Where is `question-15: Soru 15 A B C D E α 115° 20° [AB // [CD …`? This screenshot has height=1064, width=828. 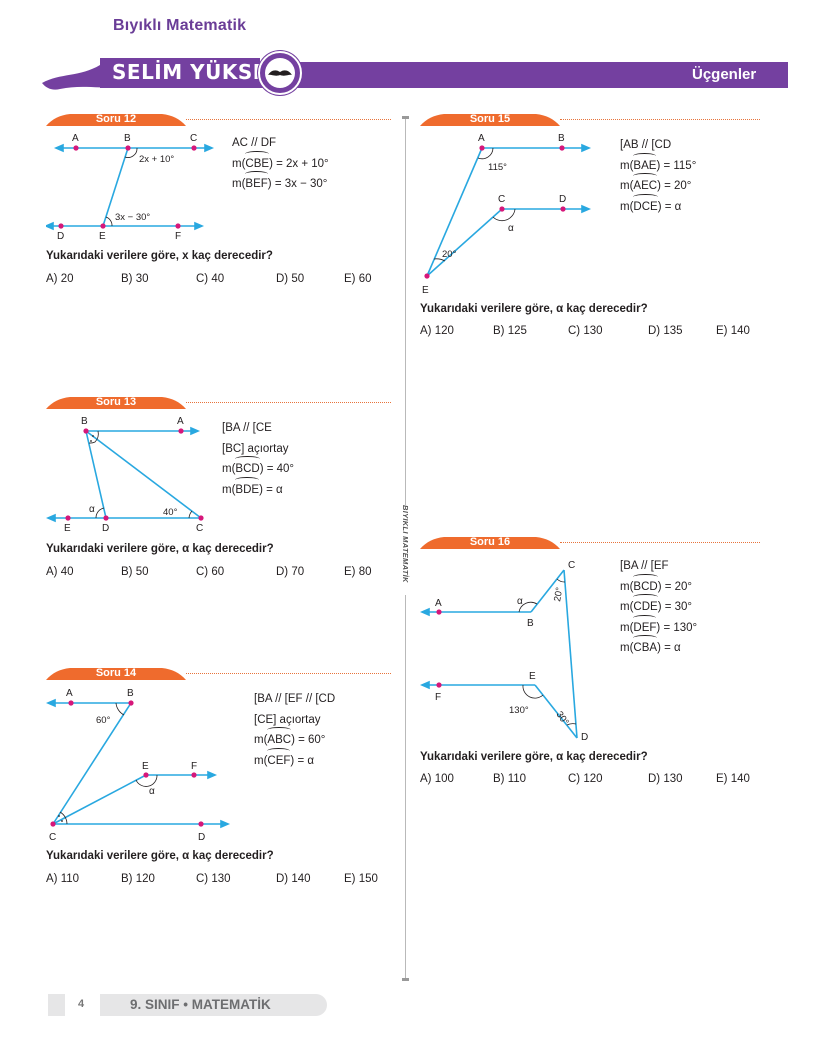
question-15: Soru 15 A B C D E α 115° 20° [AB // [CD … is located at coordinates (592, 228).